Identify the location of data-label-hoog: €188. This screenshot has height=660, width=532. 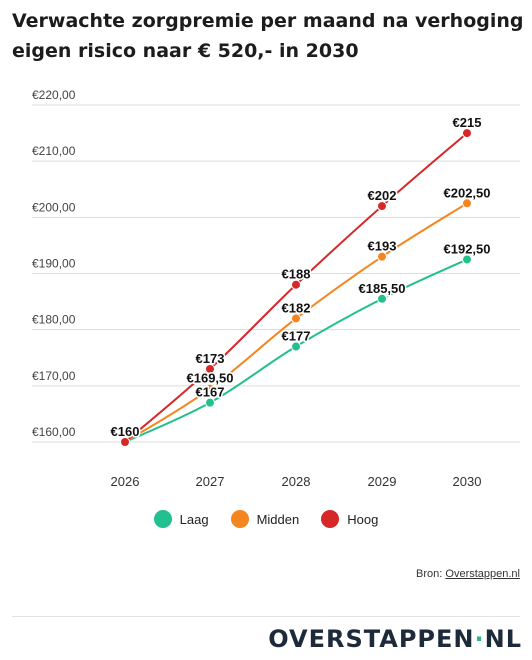
(296, 274).